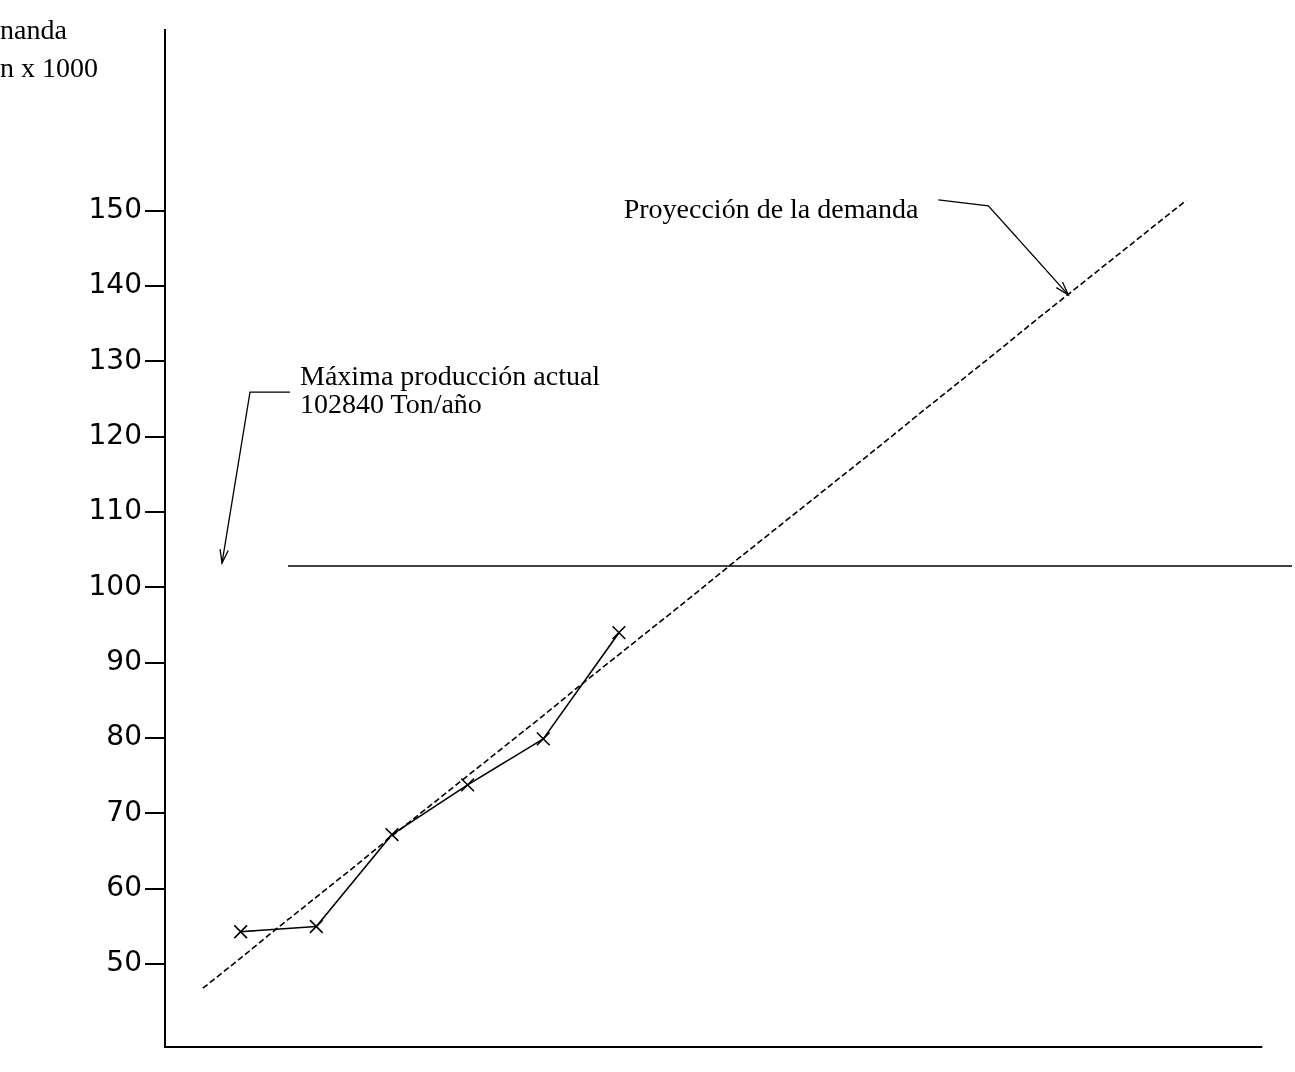 The width and height of the screenshot is (1295, 1072). I want to click on y-tick-label: 120, so click(115, 435).